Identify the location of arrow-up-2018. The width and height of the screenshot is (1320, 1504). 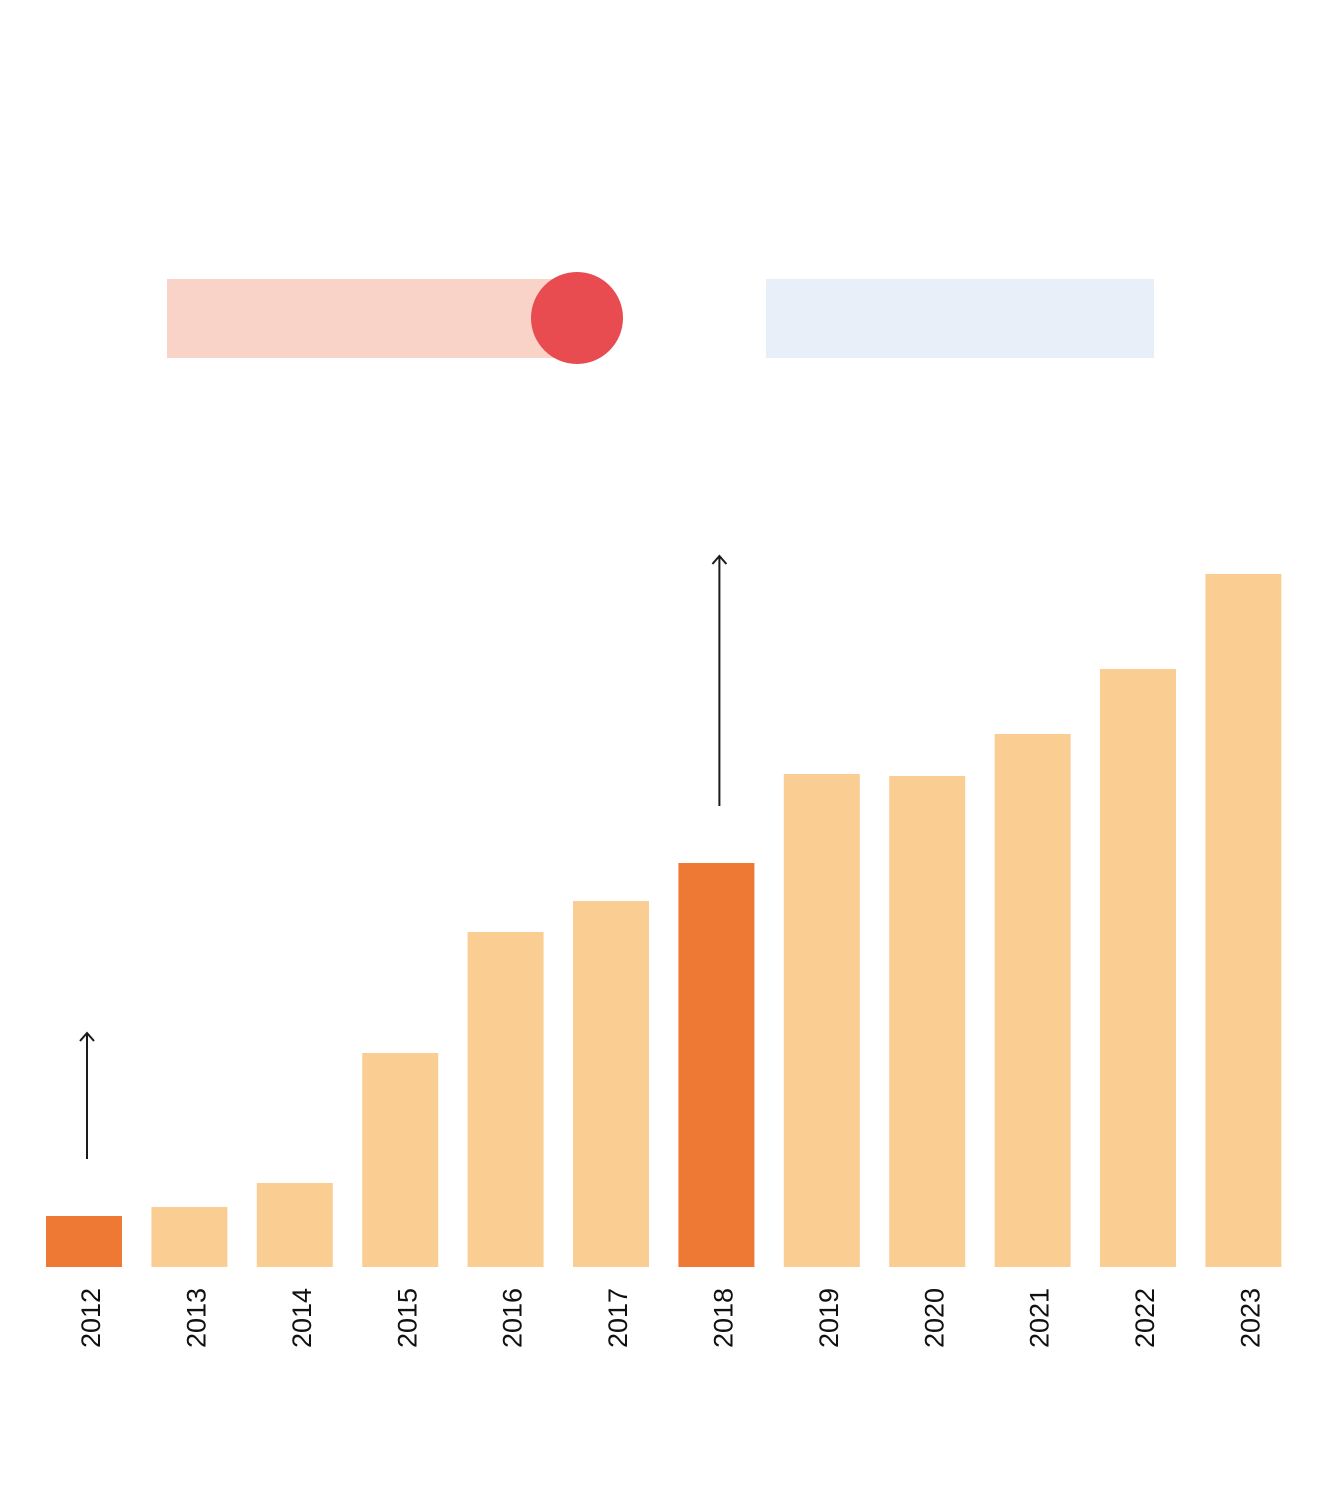
(719, 680).